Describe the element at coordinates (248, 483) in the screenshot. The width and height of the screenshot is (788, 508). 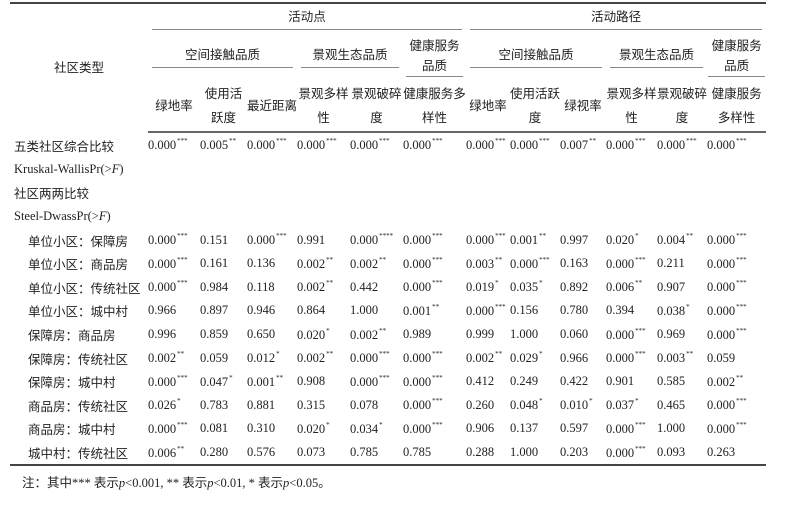
I see `note-text: <0.01, * 表示` at that location.